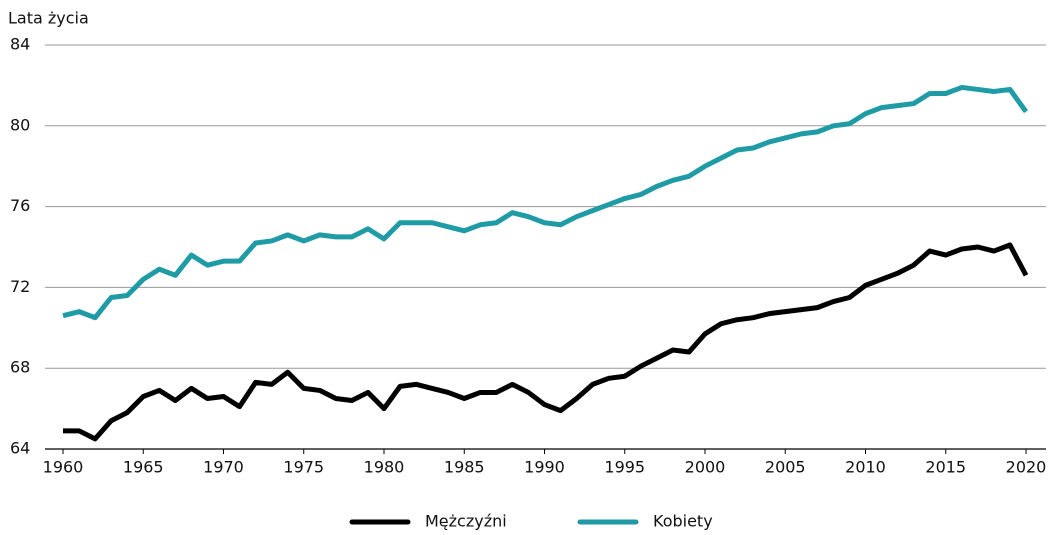  Describe the element at coordinates (20, 124) in the screenshot. I see `y-tick-label: 80` at that location.